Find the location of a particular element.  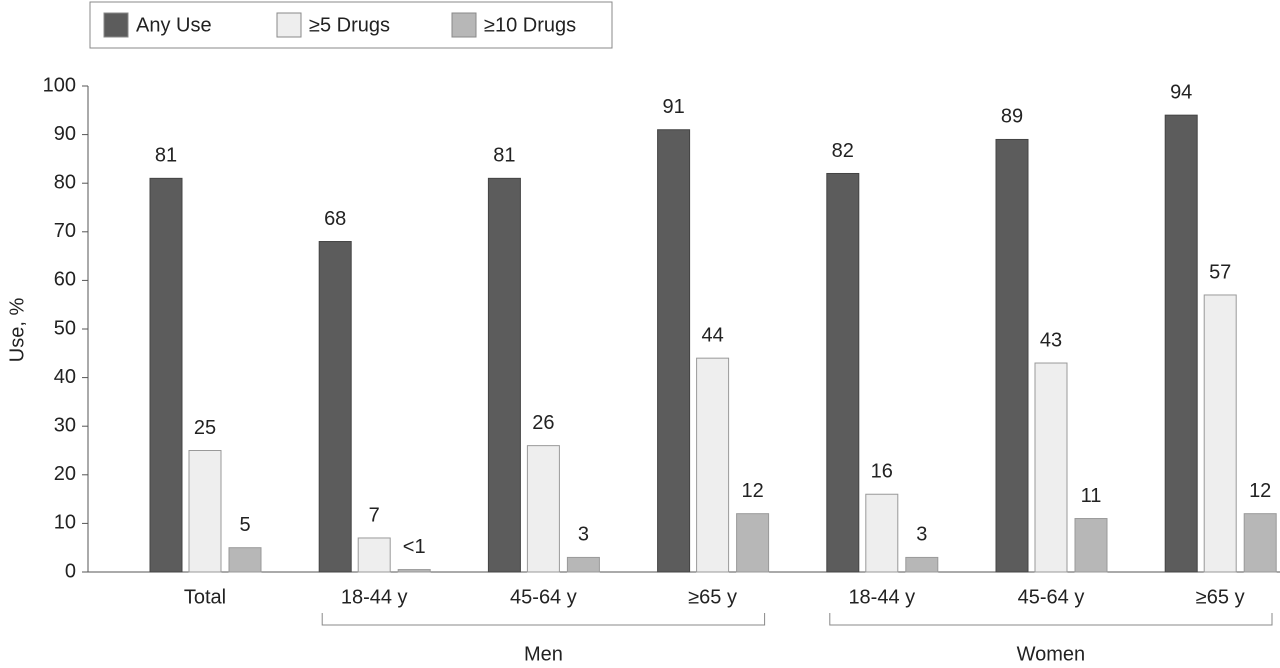

value-label: 57 is located at coordinates (1220, 272).